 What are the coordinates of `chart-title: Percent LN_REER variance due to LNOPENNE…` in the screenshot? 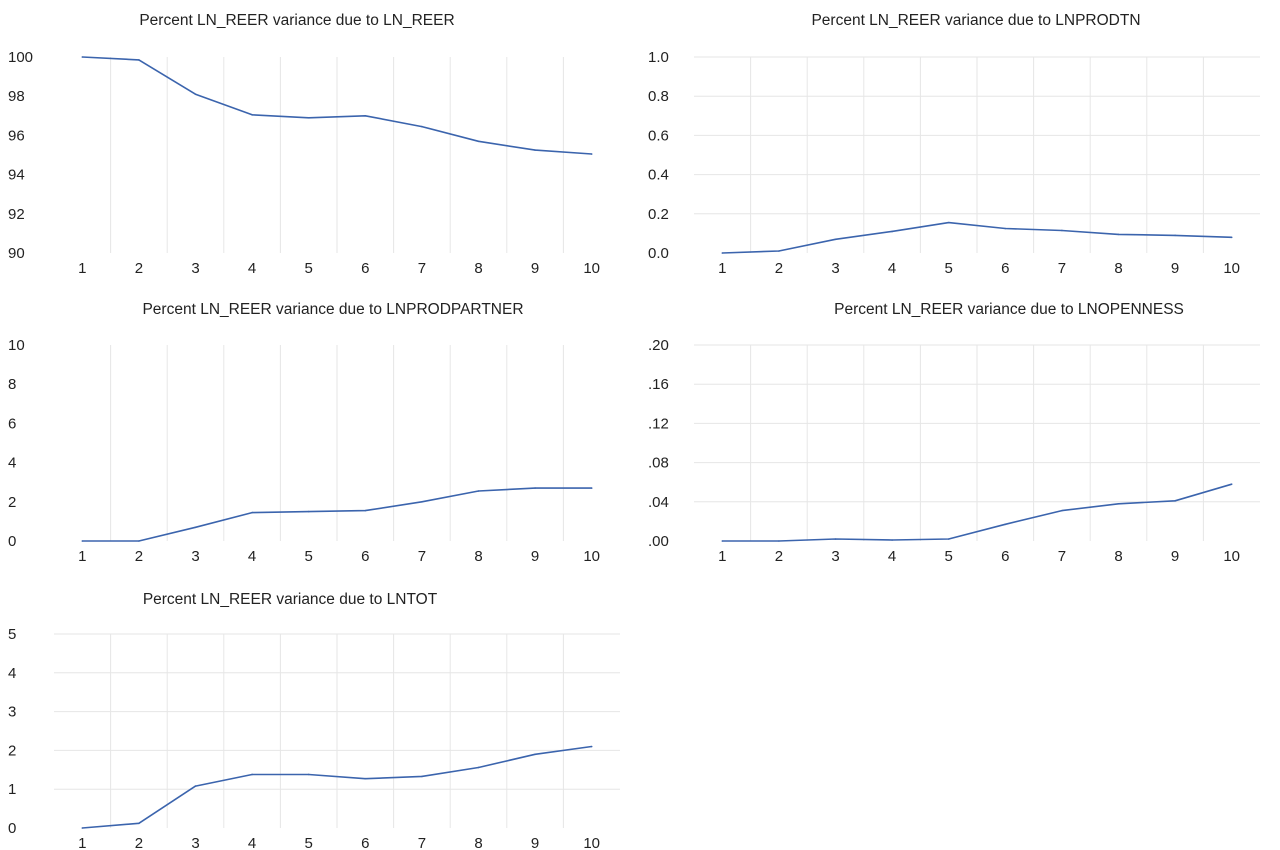 It's located at (1009, 309).